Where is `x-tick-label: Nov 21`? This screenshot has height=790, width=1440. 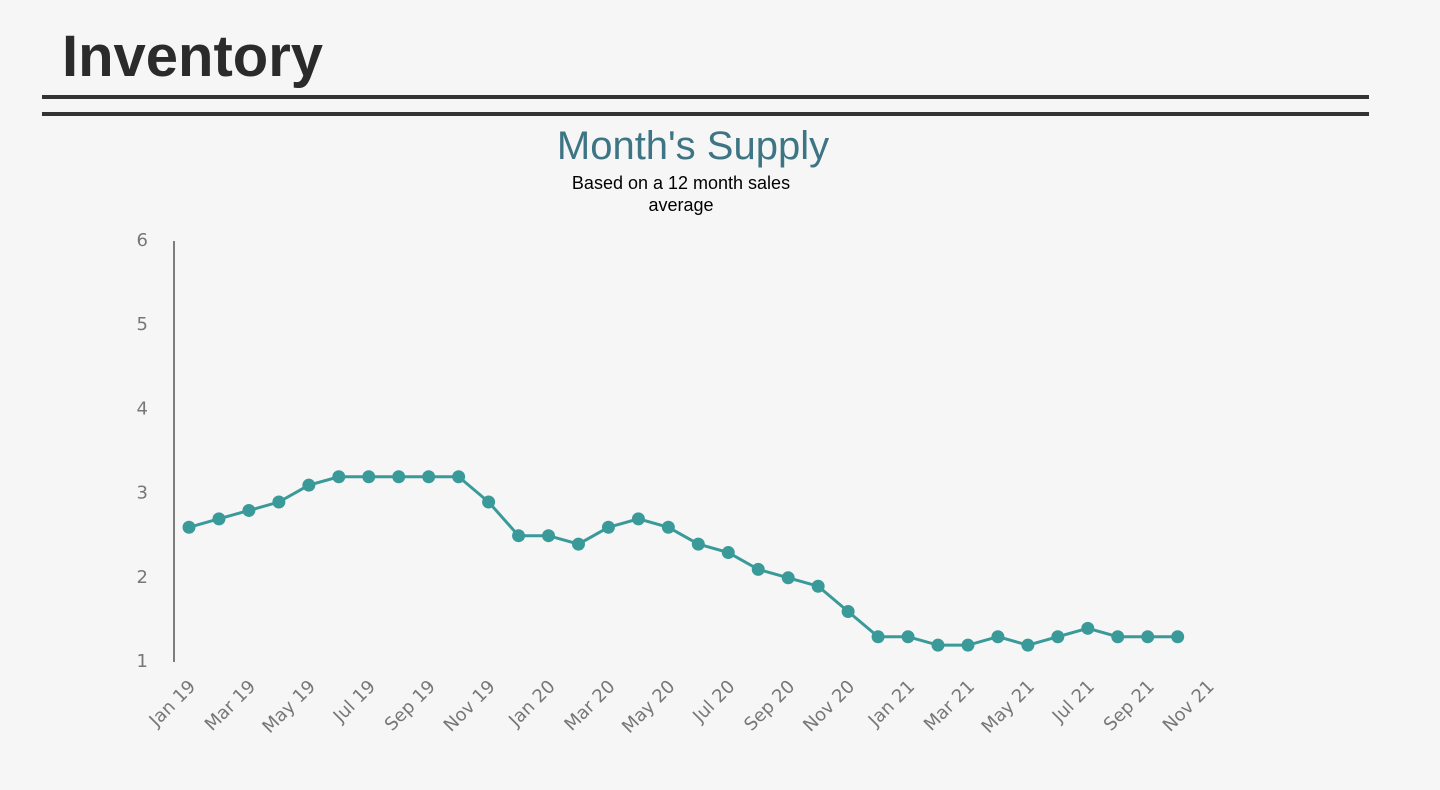 x-tick-label: Nov 21 is located at coordinates (1189, 706).